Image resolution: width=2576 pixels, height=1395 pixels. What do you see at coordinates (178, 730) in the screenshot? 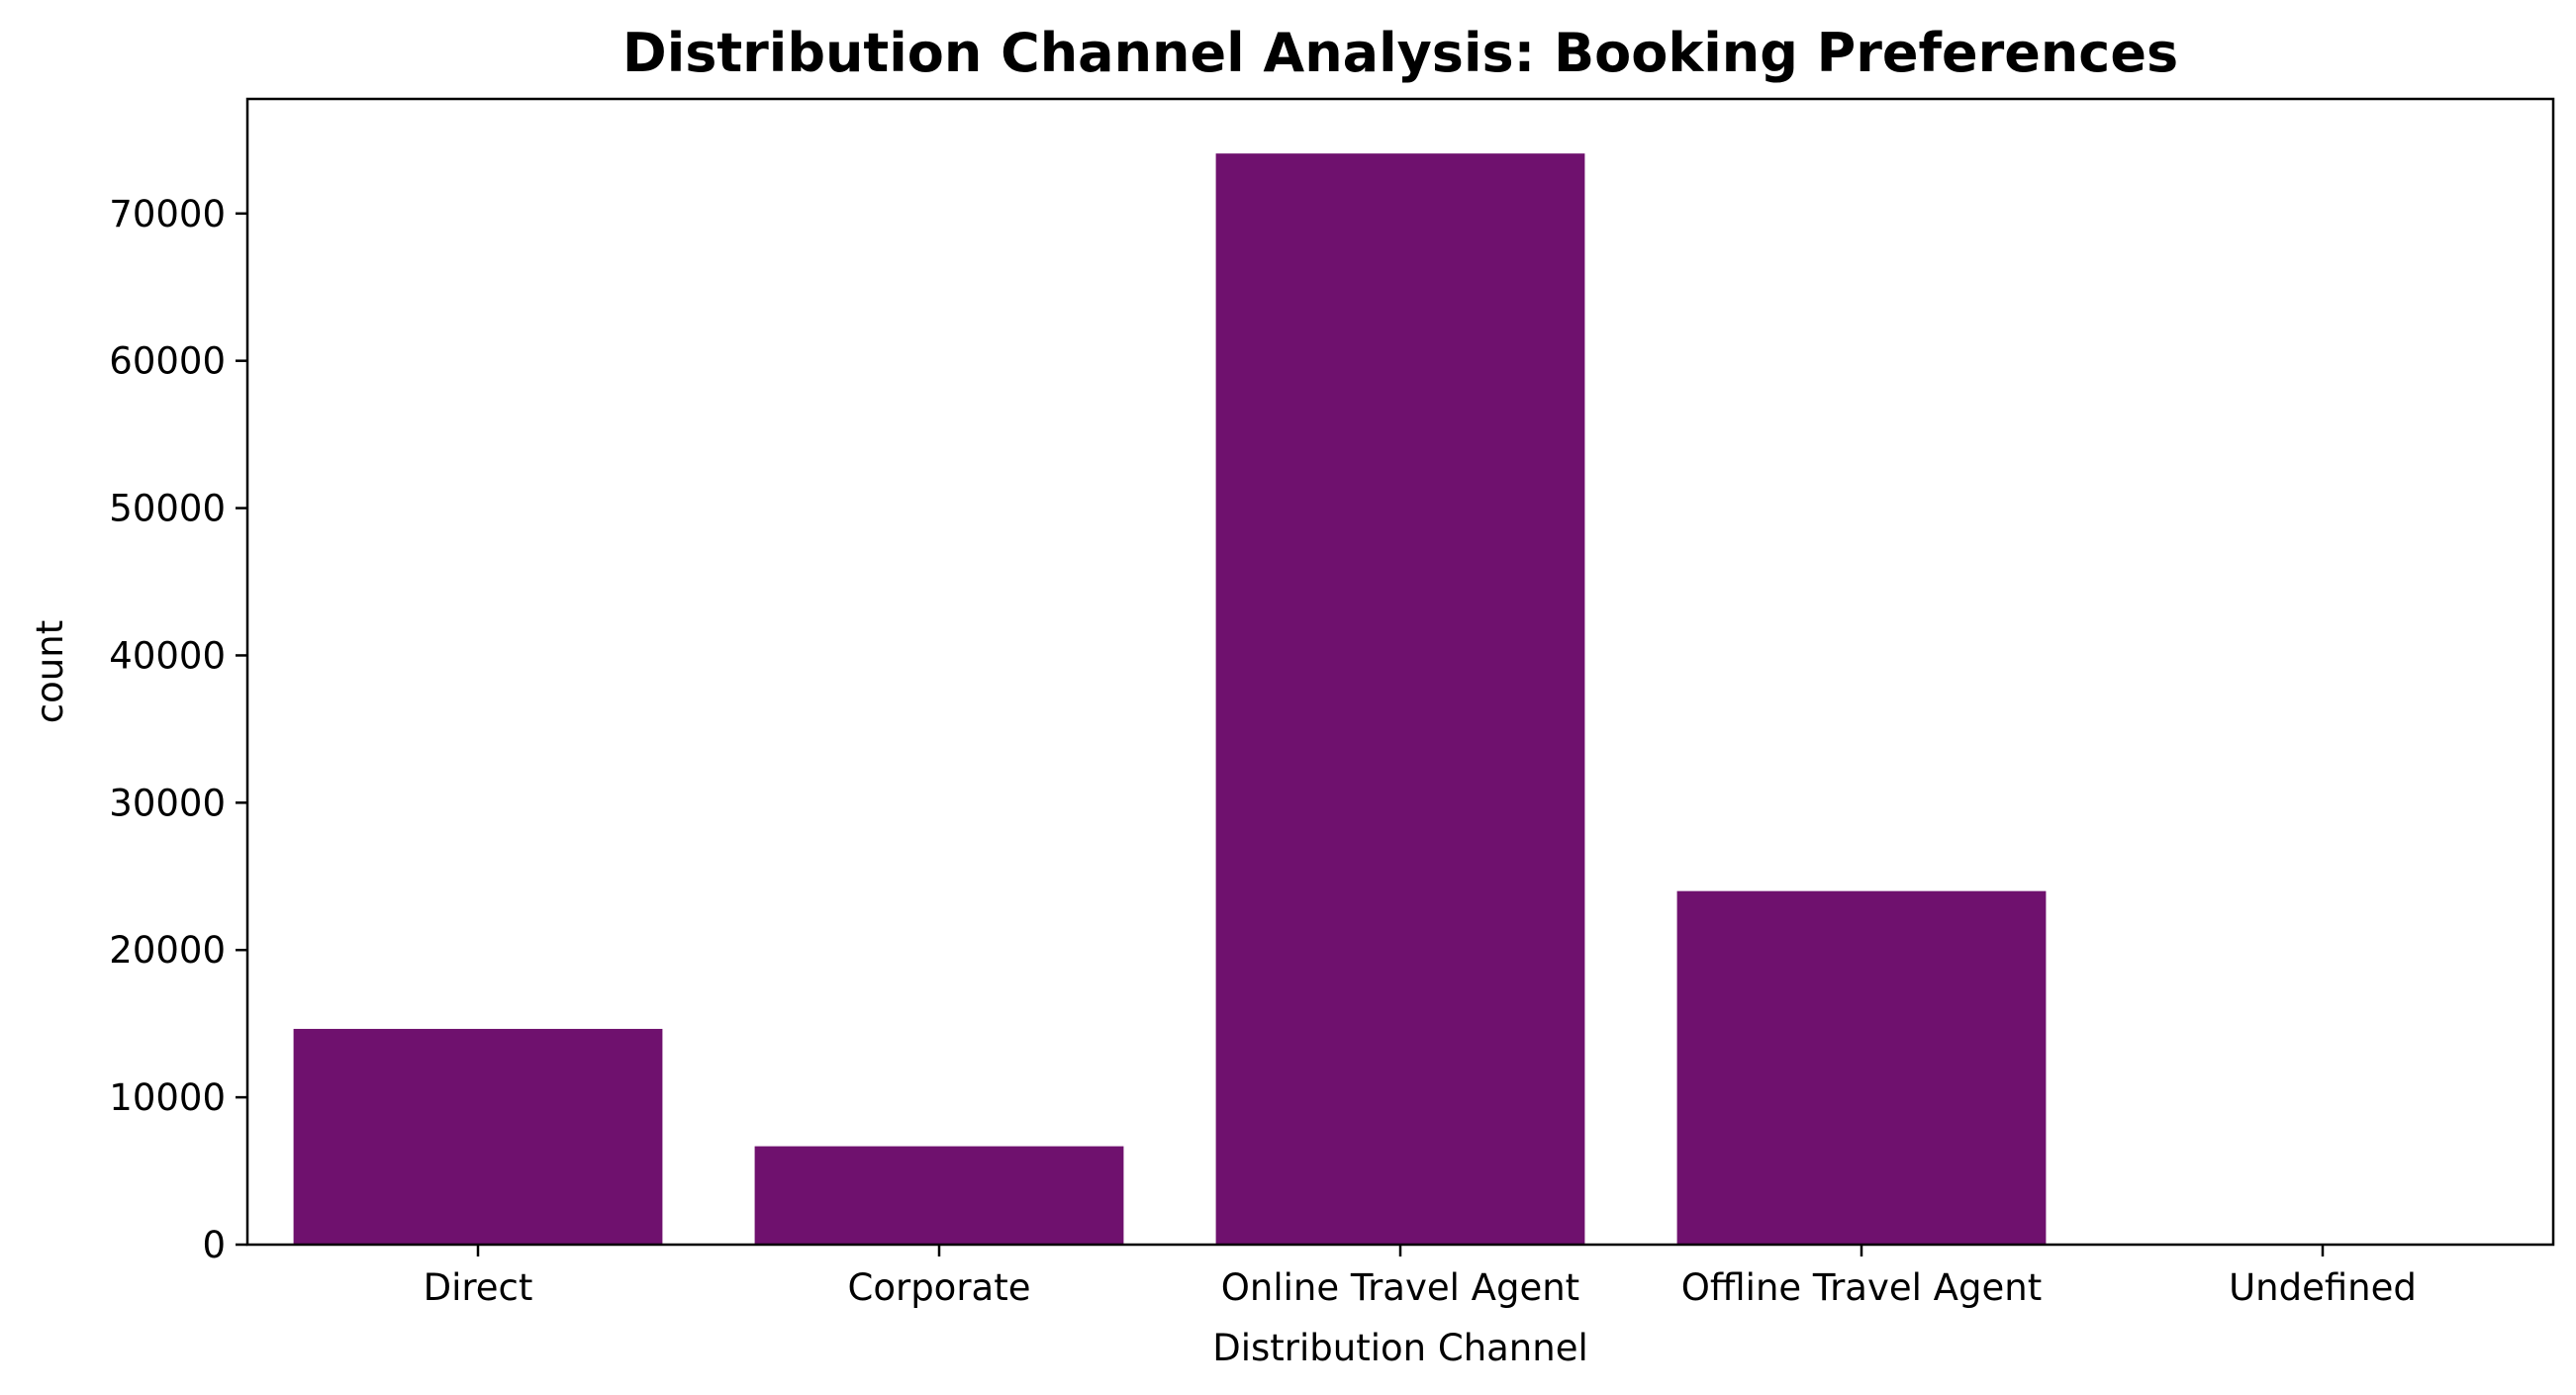
I see `y-axis-ticks: 0 10000 20000 30000 40000 50000 60000 70000` at bounding box center [178, 730].